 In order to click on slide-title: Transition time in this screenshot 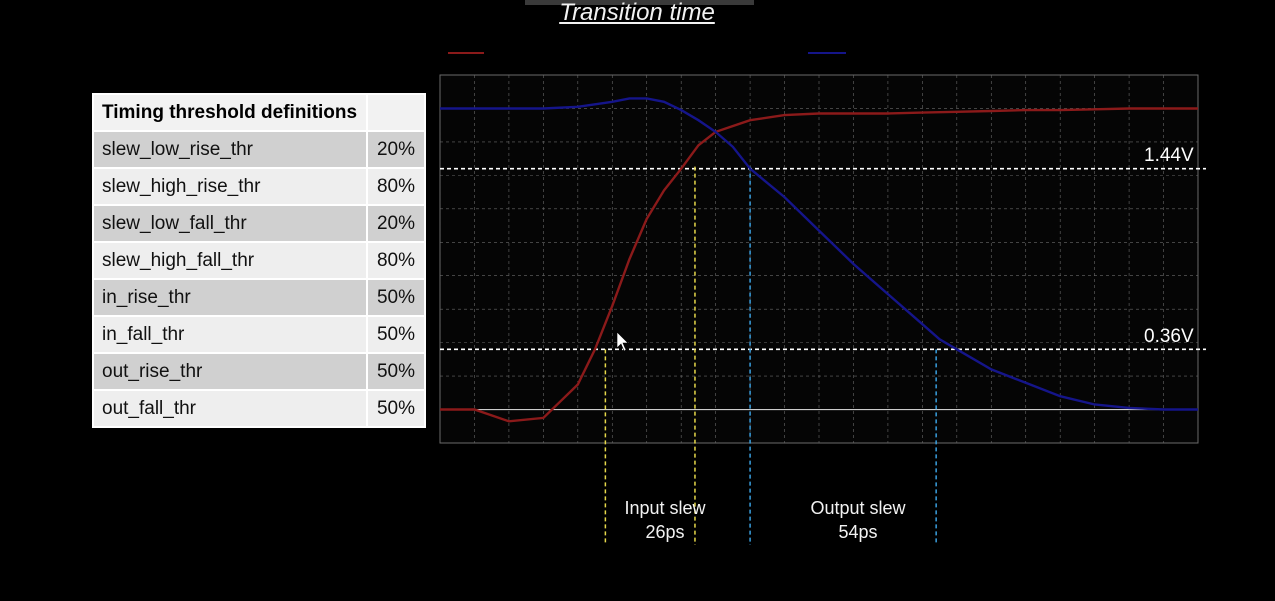, I will do `click(637, 13)`.